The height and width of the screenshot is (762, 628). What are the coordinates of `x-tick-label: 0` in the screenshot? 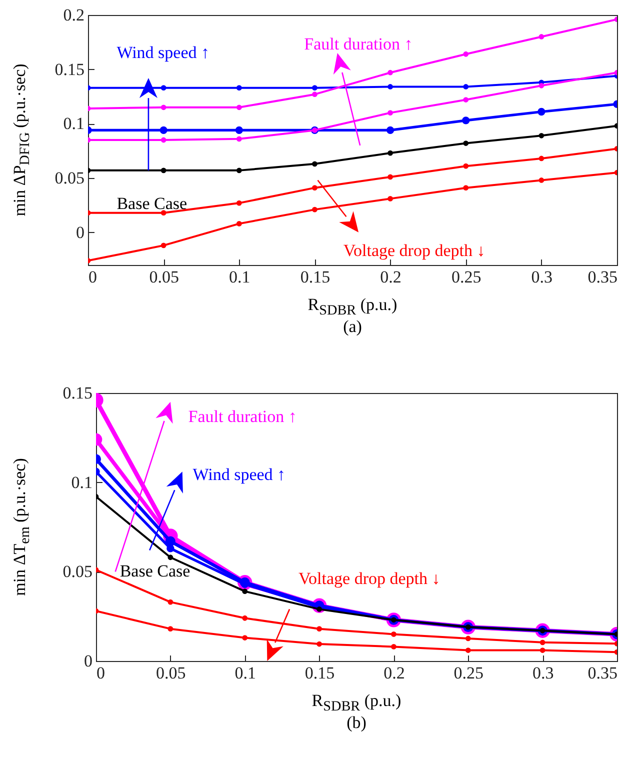 It's located at (100, 673).